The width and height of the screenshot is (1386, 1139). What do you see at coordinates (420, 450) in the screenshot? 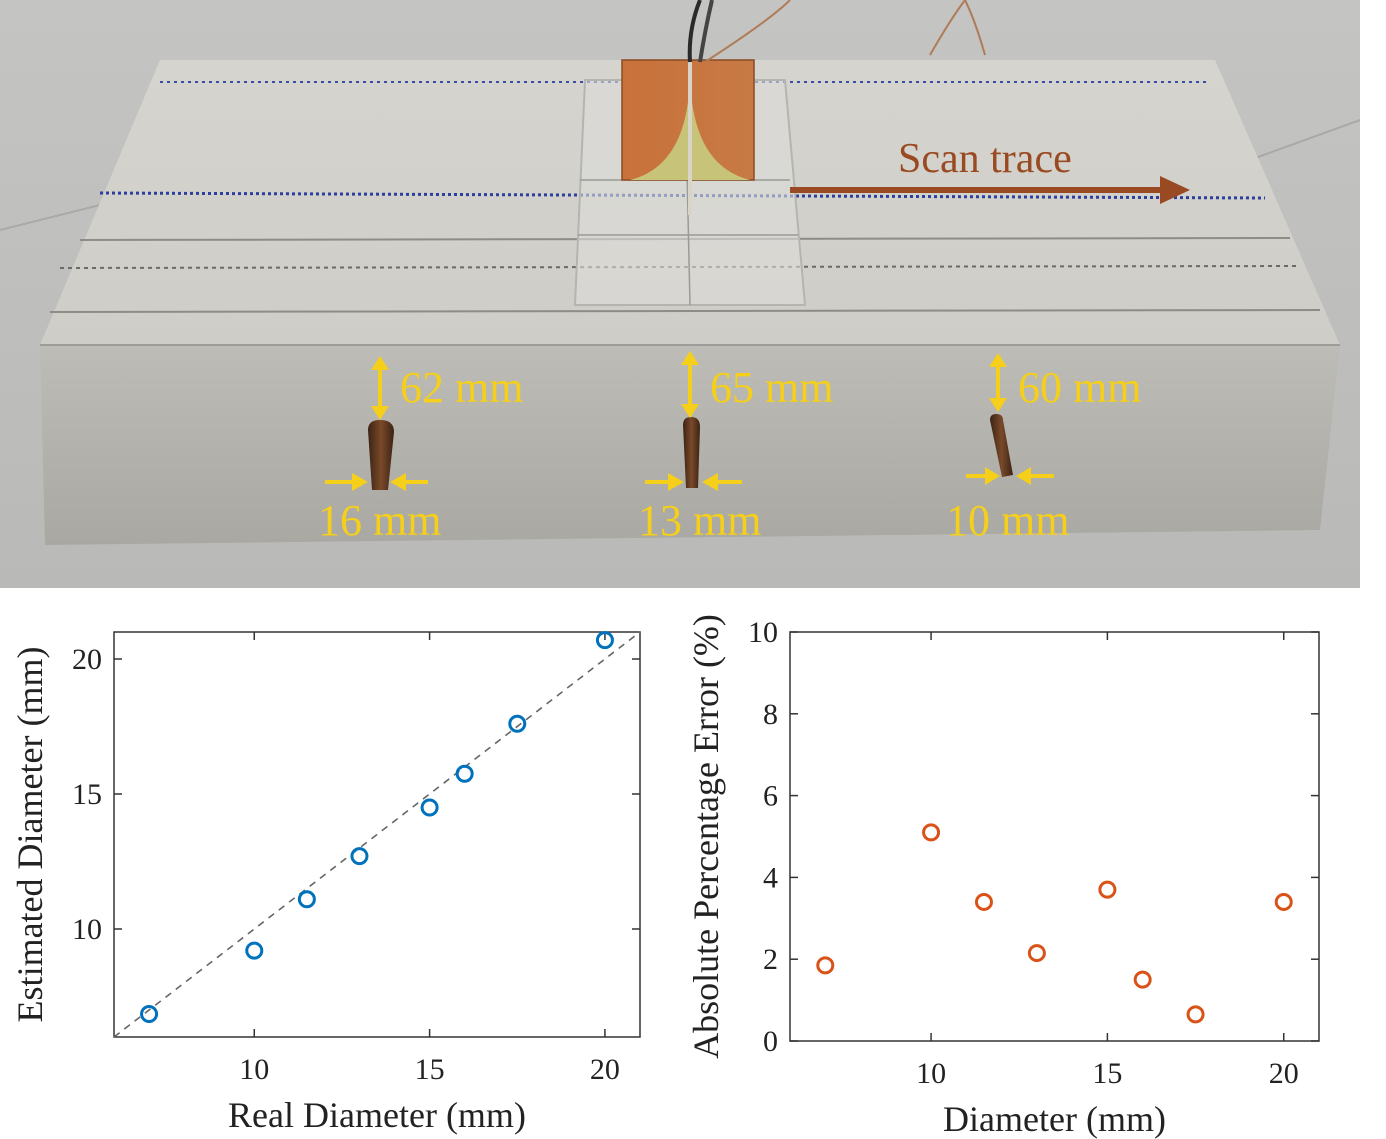
I see `rebar-group-1: 62 mm 16 mm` at bounding box center [420, 450].